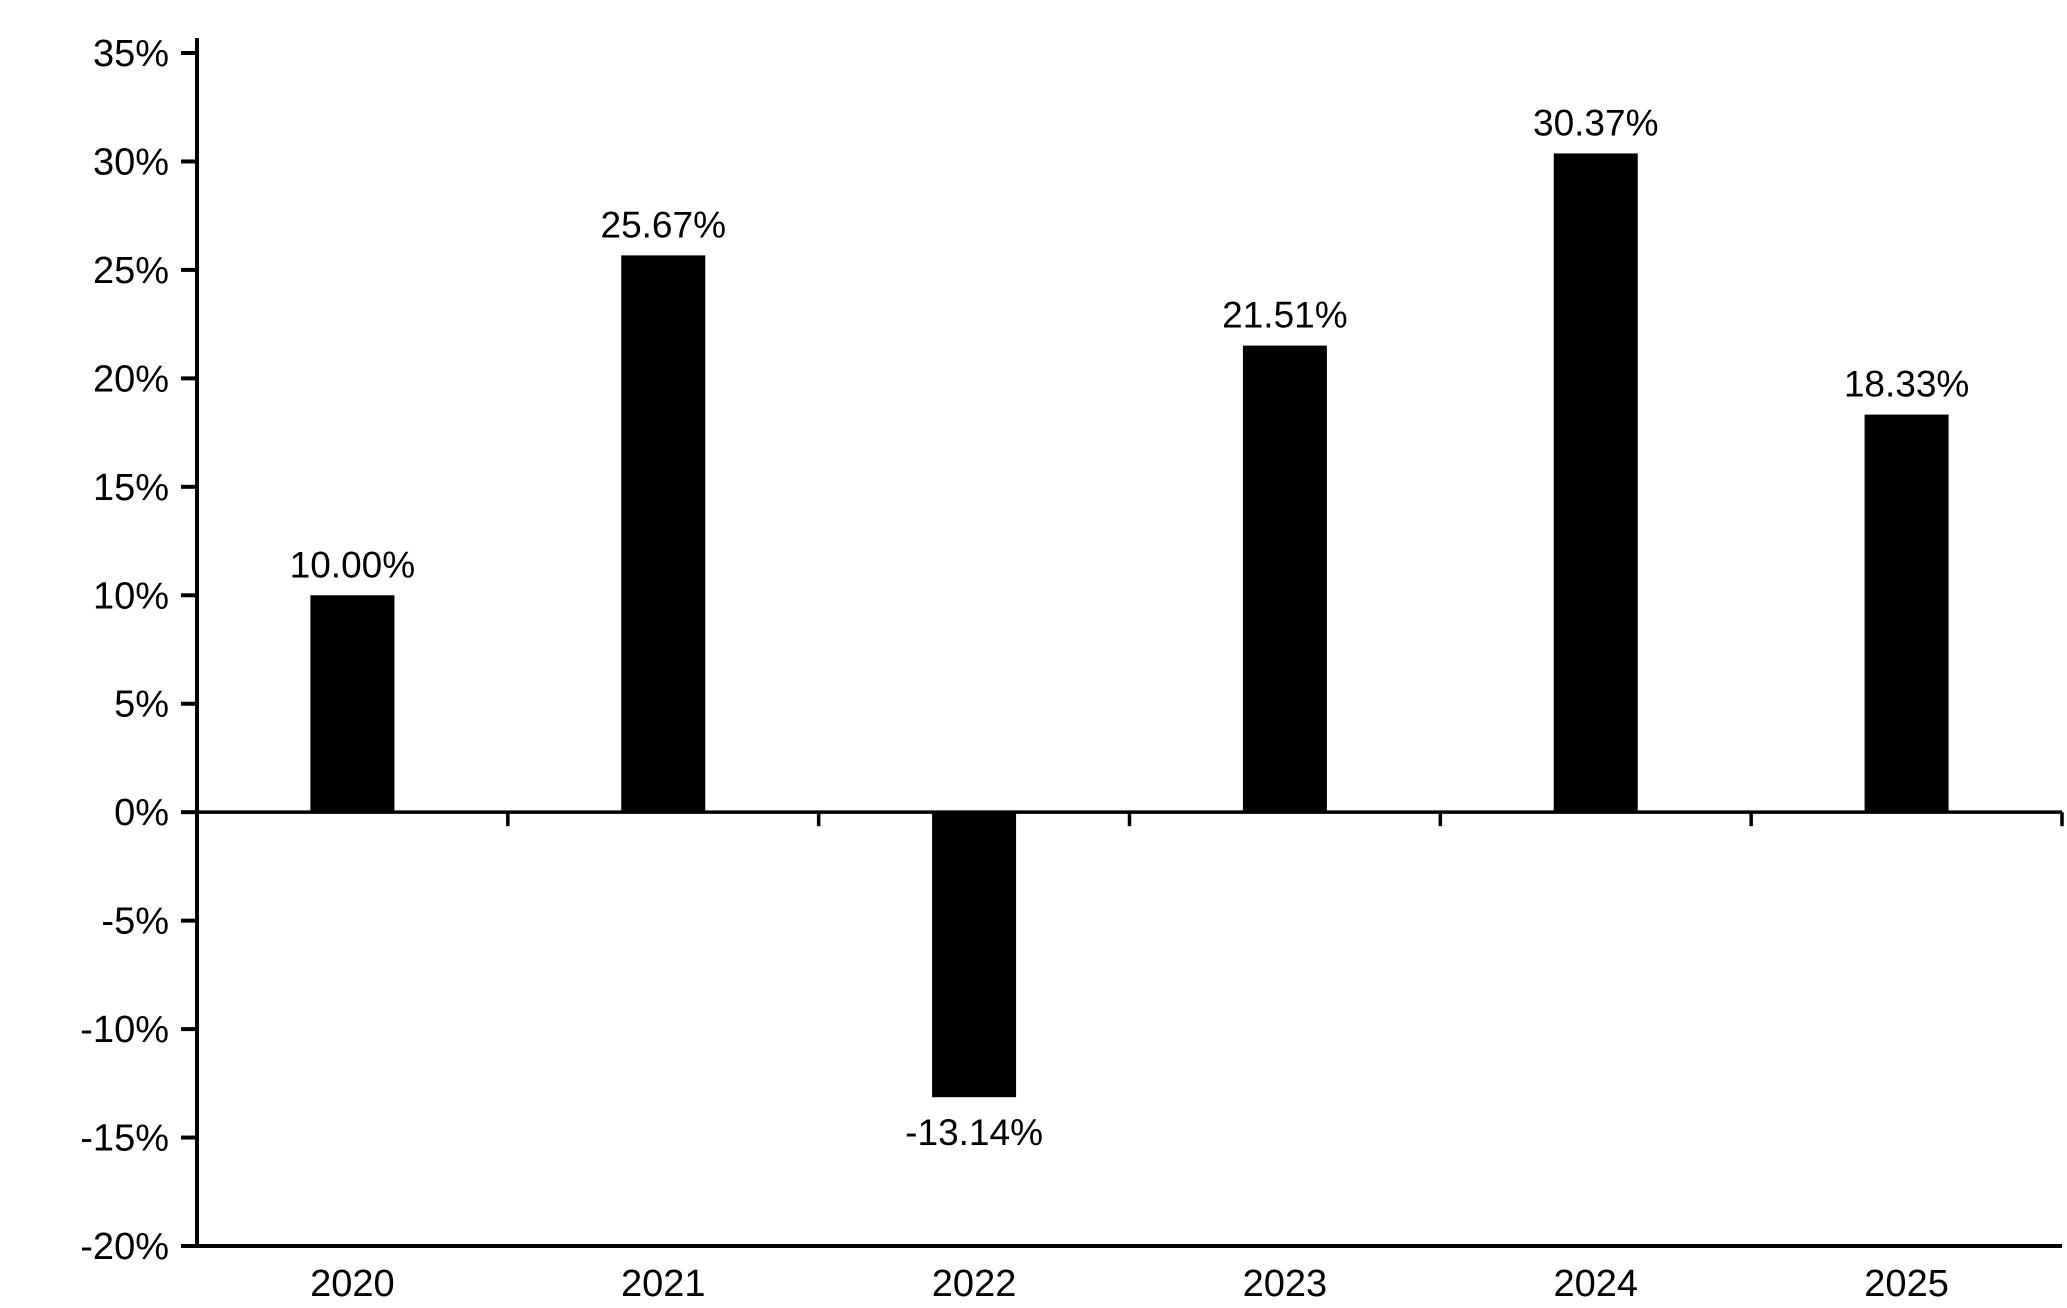 The height and width of the screenshot is (1308, 2067). I want to click on bar-value-label-2025: 18.33%, so click(1907, 384).